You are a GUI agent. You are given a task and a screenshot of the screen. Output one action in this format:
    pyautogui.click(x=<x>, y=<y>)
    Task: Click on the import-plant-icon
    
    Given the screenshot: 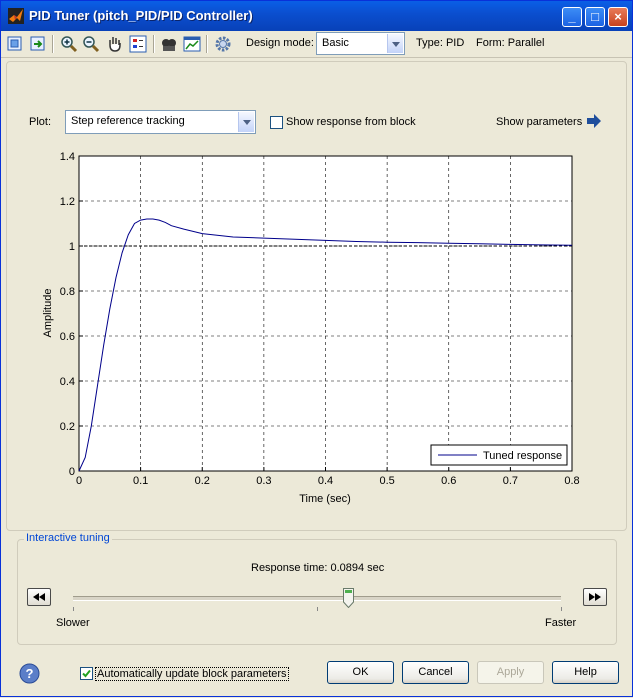 What is the action you would take?
    pyautogui.click(x=15, y=44)
    